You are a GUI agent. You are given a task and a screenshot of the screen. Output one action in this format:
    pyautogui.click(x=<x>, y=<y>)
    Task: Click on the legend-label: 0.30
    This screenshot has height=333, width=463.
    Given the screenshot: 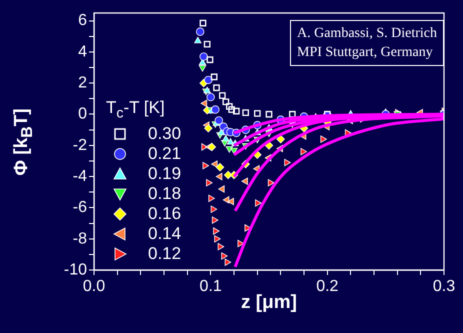 What is the action you would take?
    pyautogui.click(x=165, y=134)
    